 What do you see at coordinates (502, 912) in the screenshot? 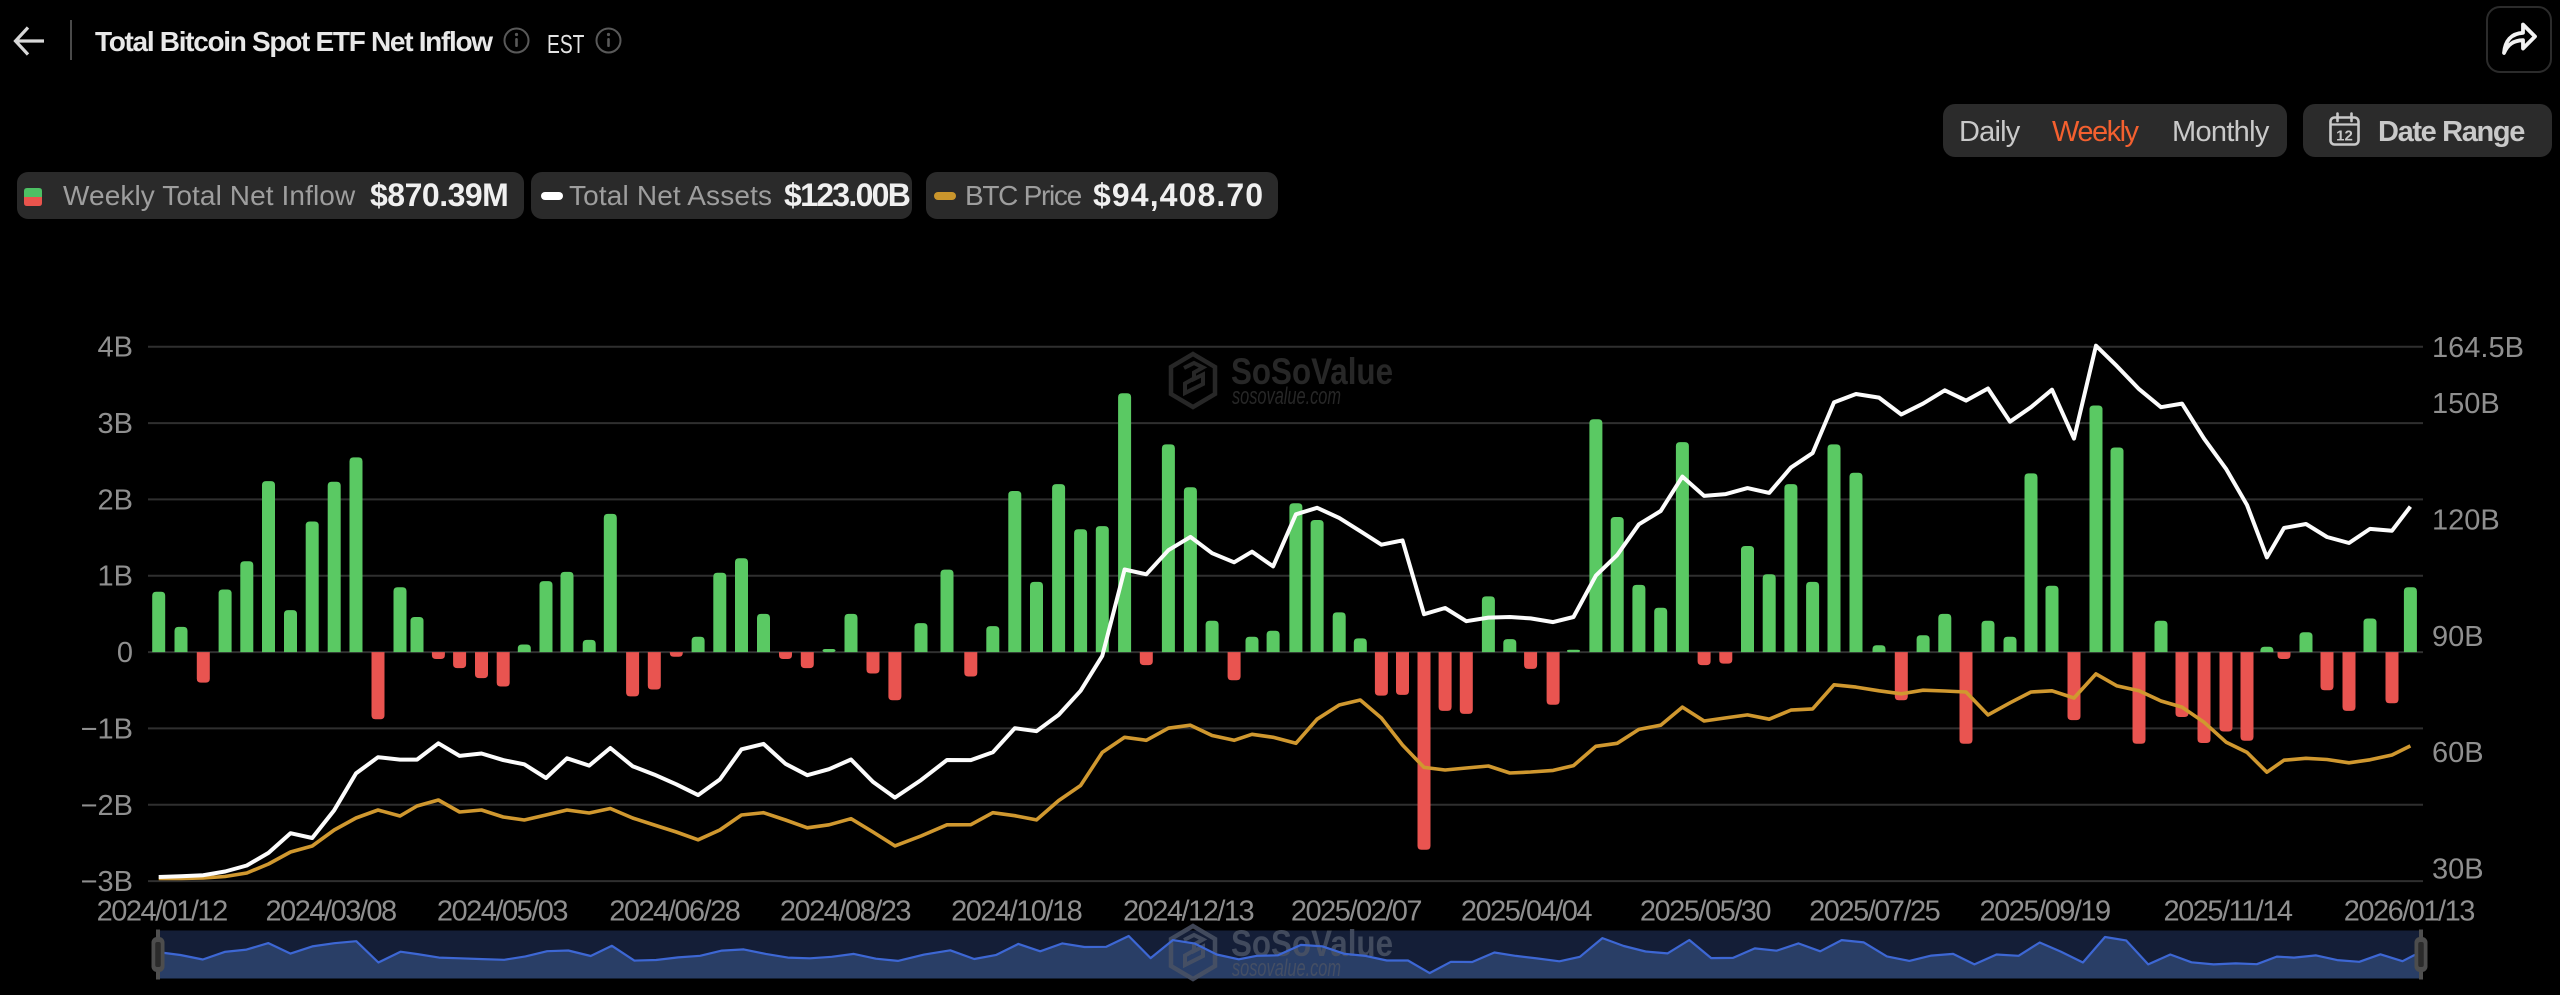
I see `svg-text: 2024/05/03` at bounding box center [502, 912].